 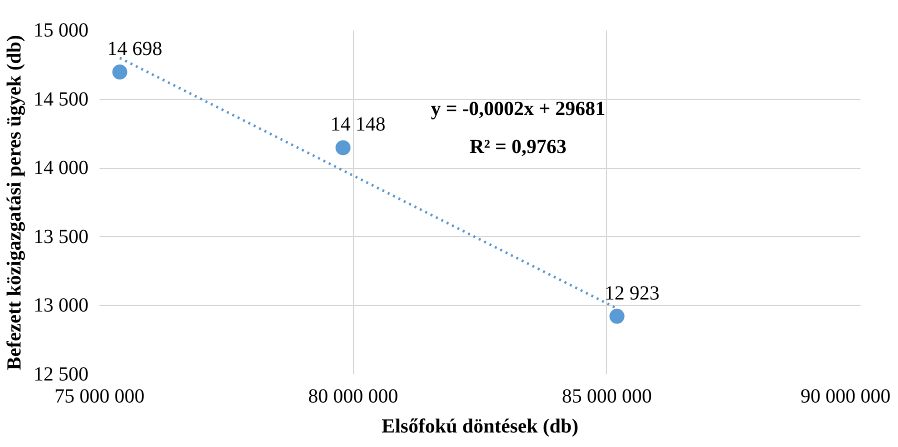 What do you see at coordinates (353, 397) in the screenshot?
I see `x-tick-label: 80 000 000` at bounding box center [353, 397].